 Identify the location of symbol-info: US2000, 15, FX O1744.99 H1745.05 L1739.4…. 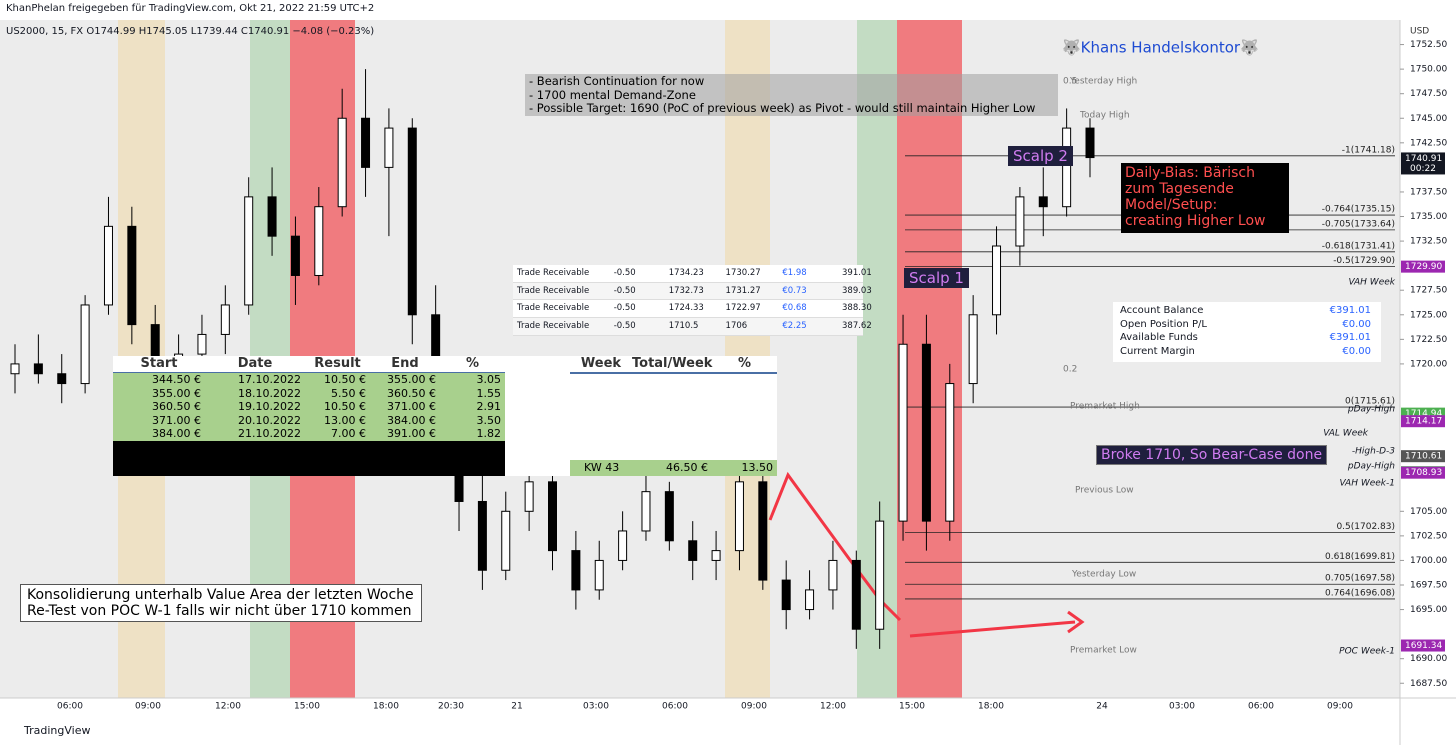
(190, 31).